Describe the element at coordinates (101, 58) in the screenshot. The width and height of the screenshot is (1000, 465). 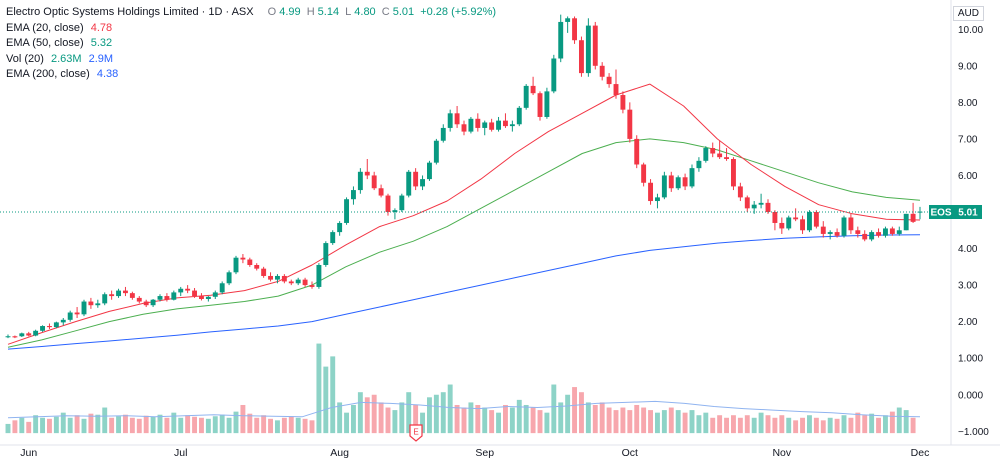
I see `volume-ma-value: 2.9M` at that location.